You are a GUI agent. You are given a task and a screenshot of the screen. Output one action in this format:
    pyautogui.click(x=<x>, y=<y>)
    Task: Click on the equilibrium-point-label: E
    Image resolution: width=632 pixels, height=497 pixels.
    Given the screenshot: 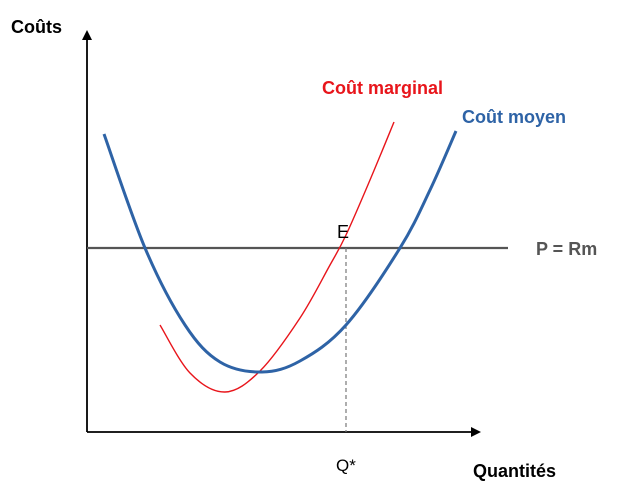 What is the action you would take?
    pyautogui.click(x=343, y=232)
    